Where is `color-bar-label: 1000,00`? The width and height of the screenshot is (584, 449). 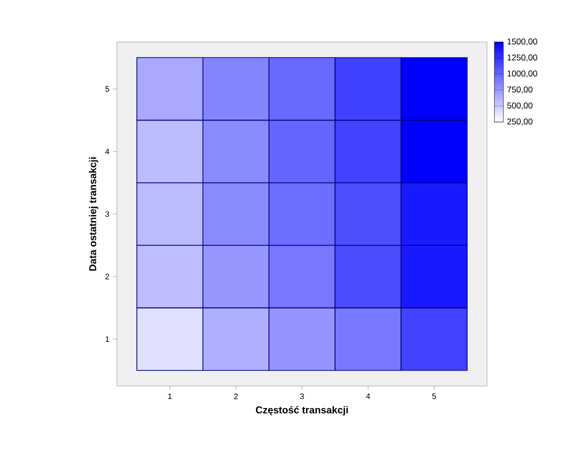 color-bar-label: 1000,00 is located at coordinates (523, 74).